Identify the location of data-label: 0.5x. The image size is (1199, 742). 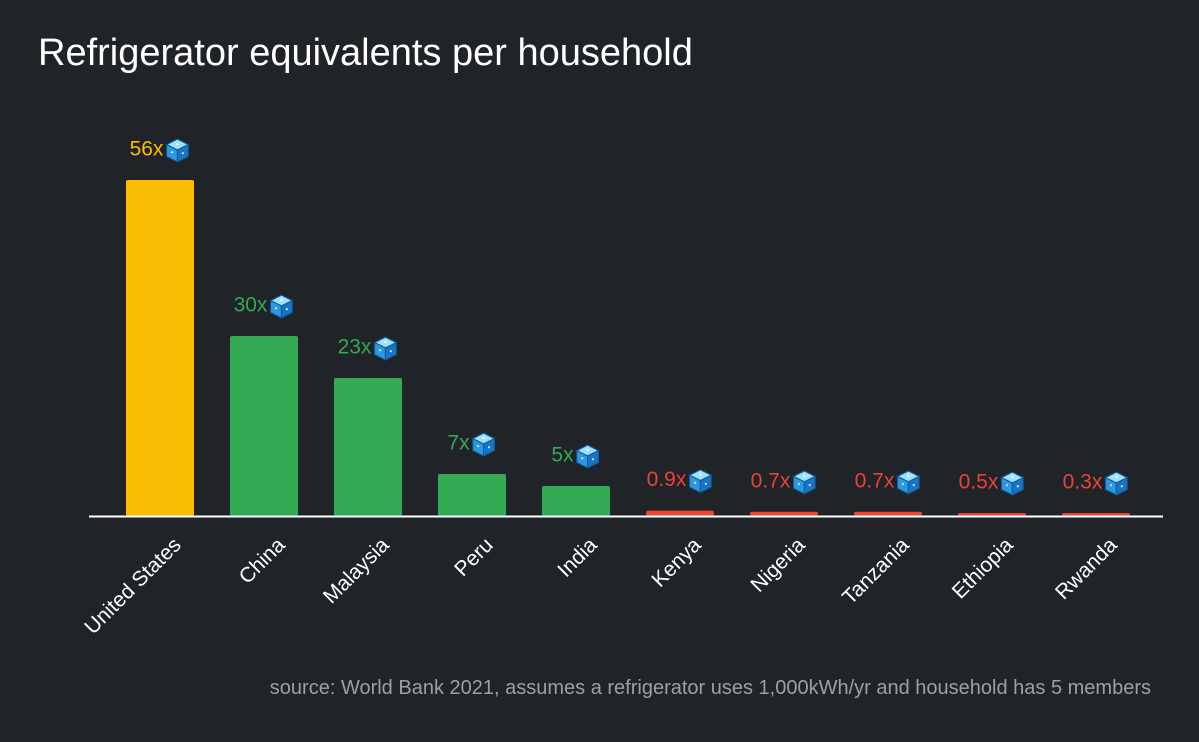
(991, 483).